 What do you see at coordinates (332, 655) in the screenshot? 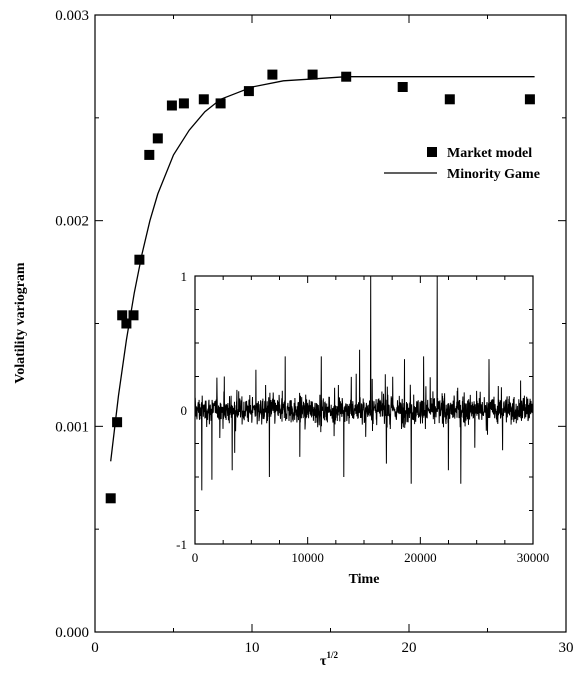
I see `x-axis-title-superscript: 1/2` at bounding box center [332, 655].